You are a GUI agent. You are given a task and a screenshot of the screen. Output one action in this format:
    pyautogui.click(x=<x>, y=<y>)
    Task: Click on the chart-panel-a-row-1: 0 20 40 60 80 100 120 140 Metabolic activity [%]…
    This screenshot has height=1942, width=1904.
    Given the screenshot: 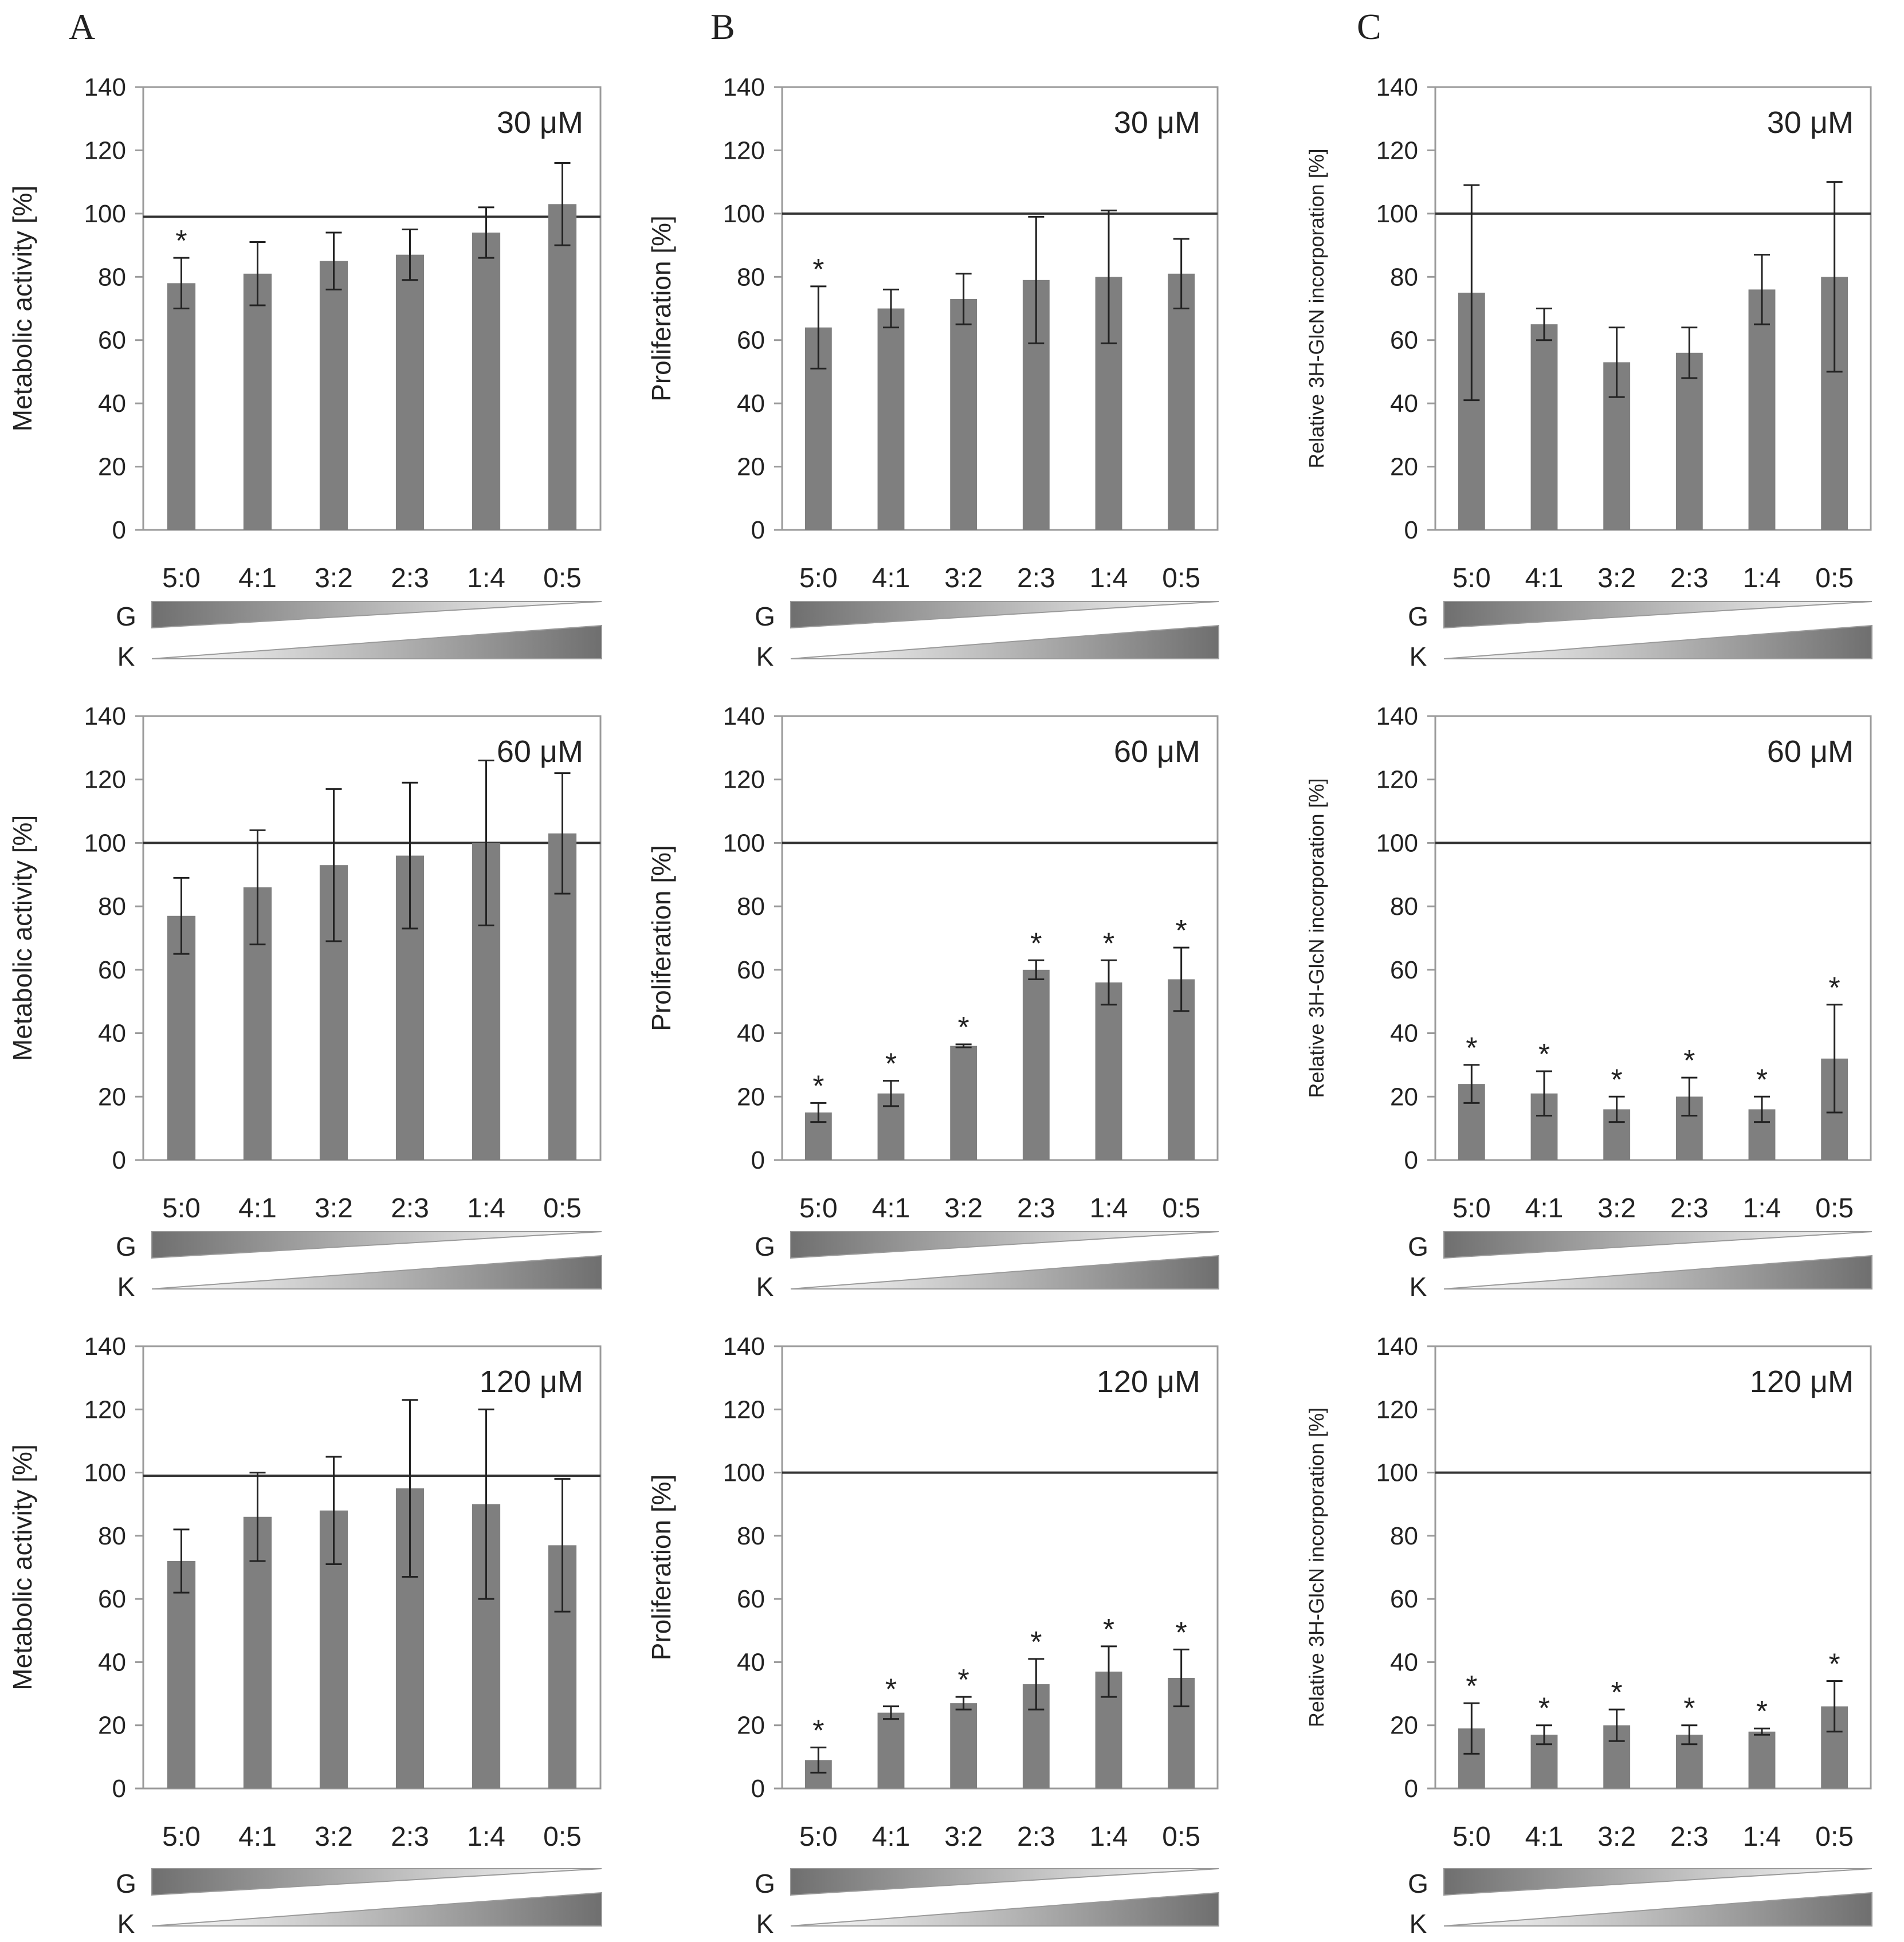 What is the action you would take?
    pyautogui.click(x=304, y=372)
    